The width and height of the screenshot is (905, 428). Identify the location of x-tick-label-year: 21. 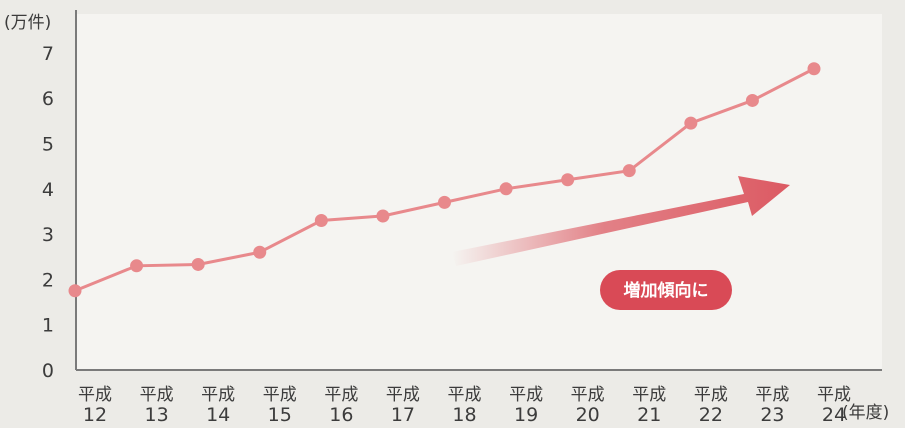
(649, 415).